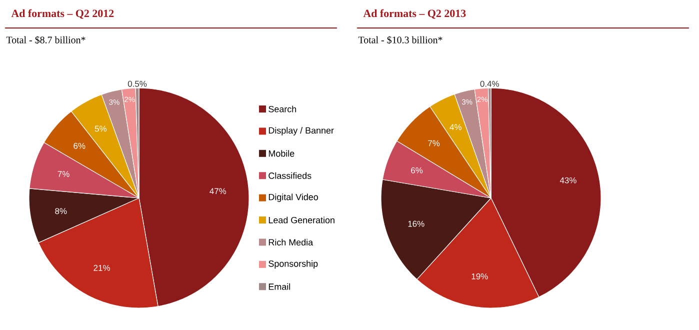 Image resolution: width=699 pixels, height=330 pixels. Describe the element at coordinates (281, 153) in the screenshot. I see `legend-label: Mobile` at that location.